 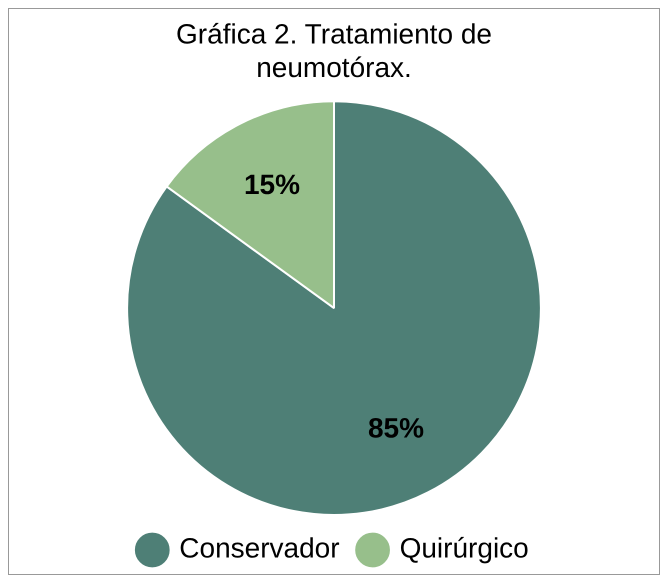 What do you see at coordinates (334, 51) in the screenshot?
I see `chart-title: Gráfica 2. Tratamiento de neumotórax.` at bounding box center [334, 51].